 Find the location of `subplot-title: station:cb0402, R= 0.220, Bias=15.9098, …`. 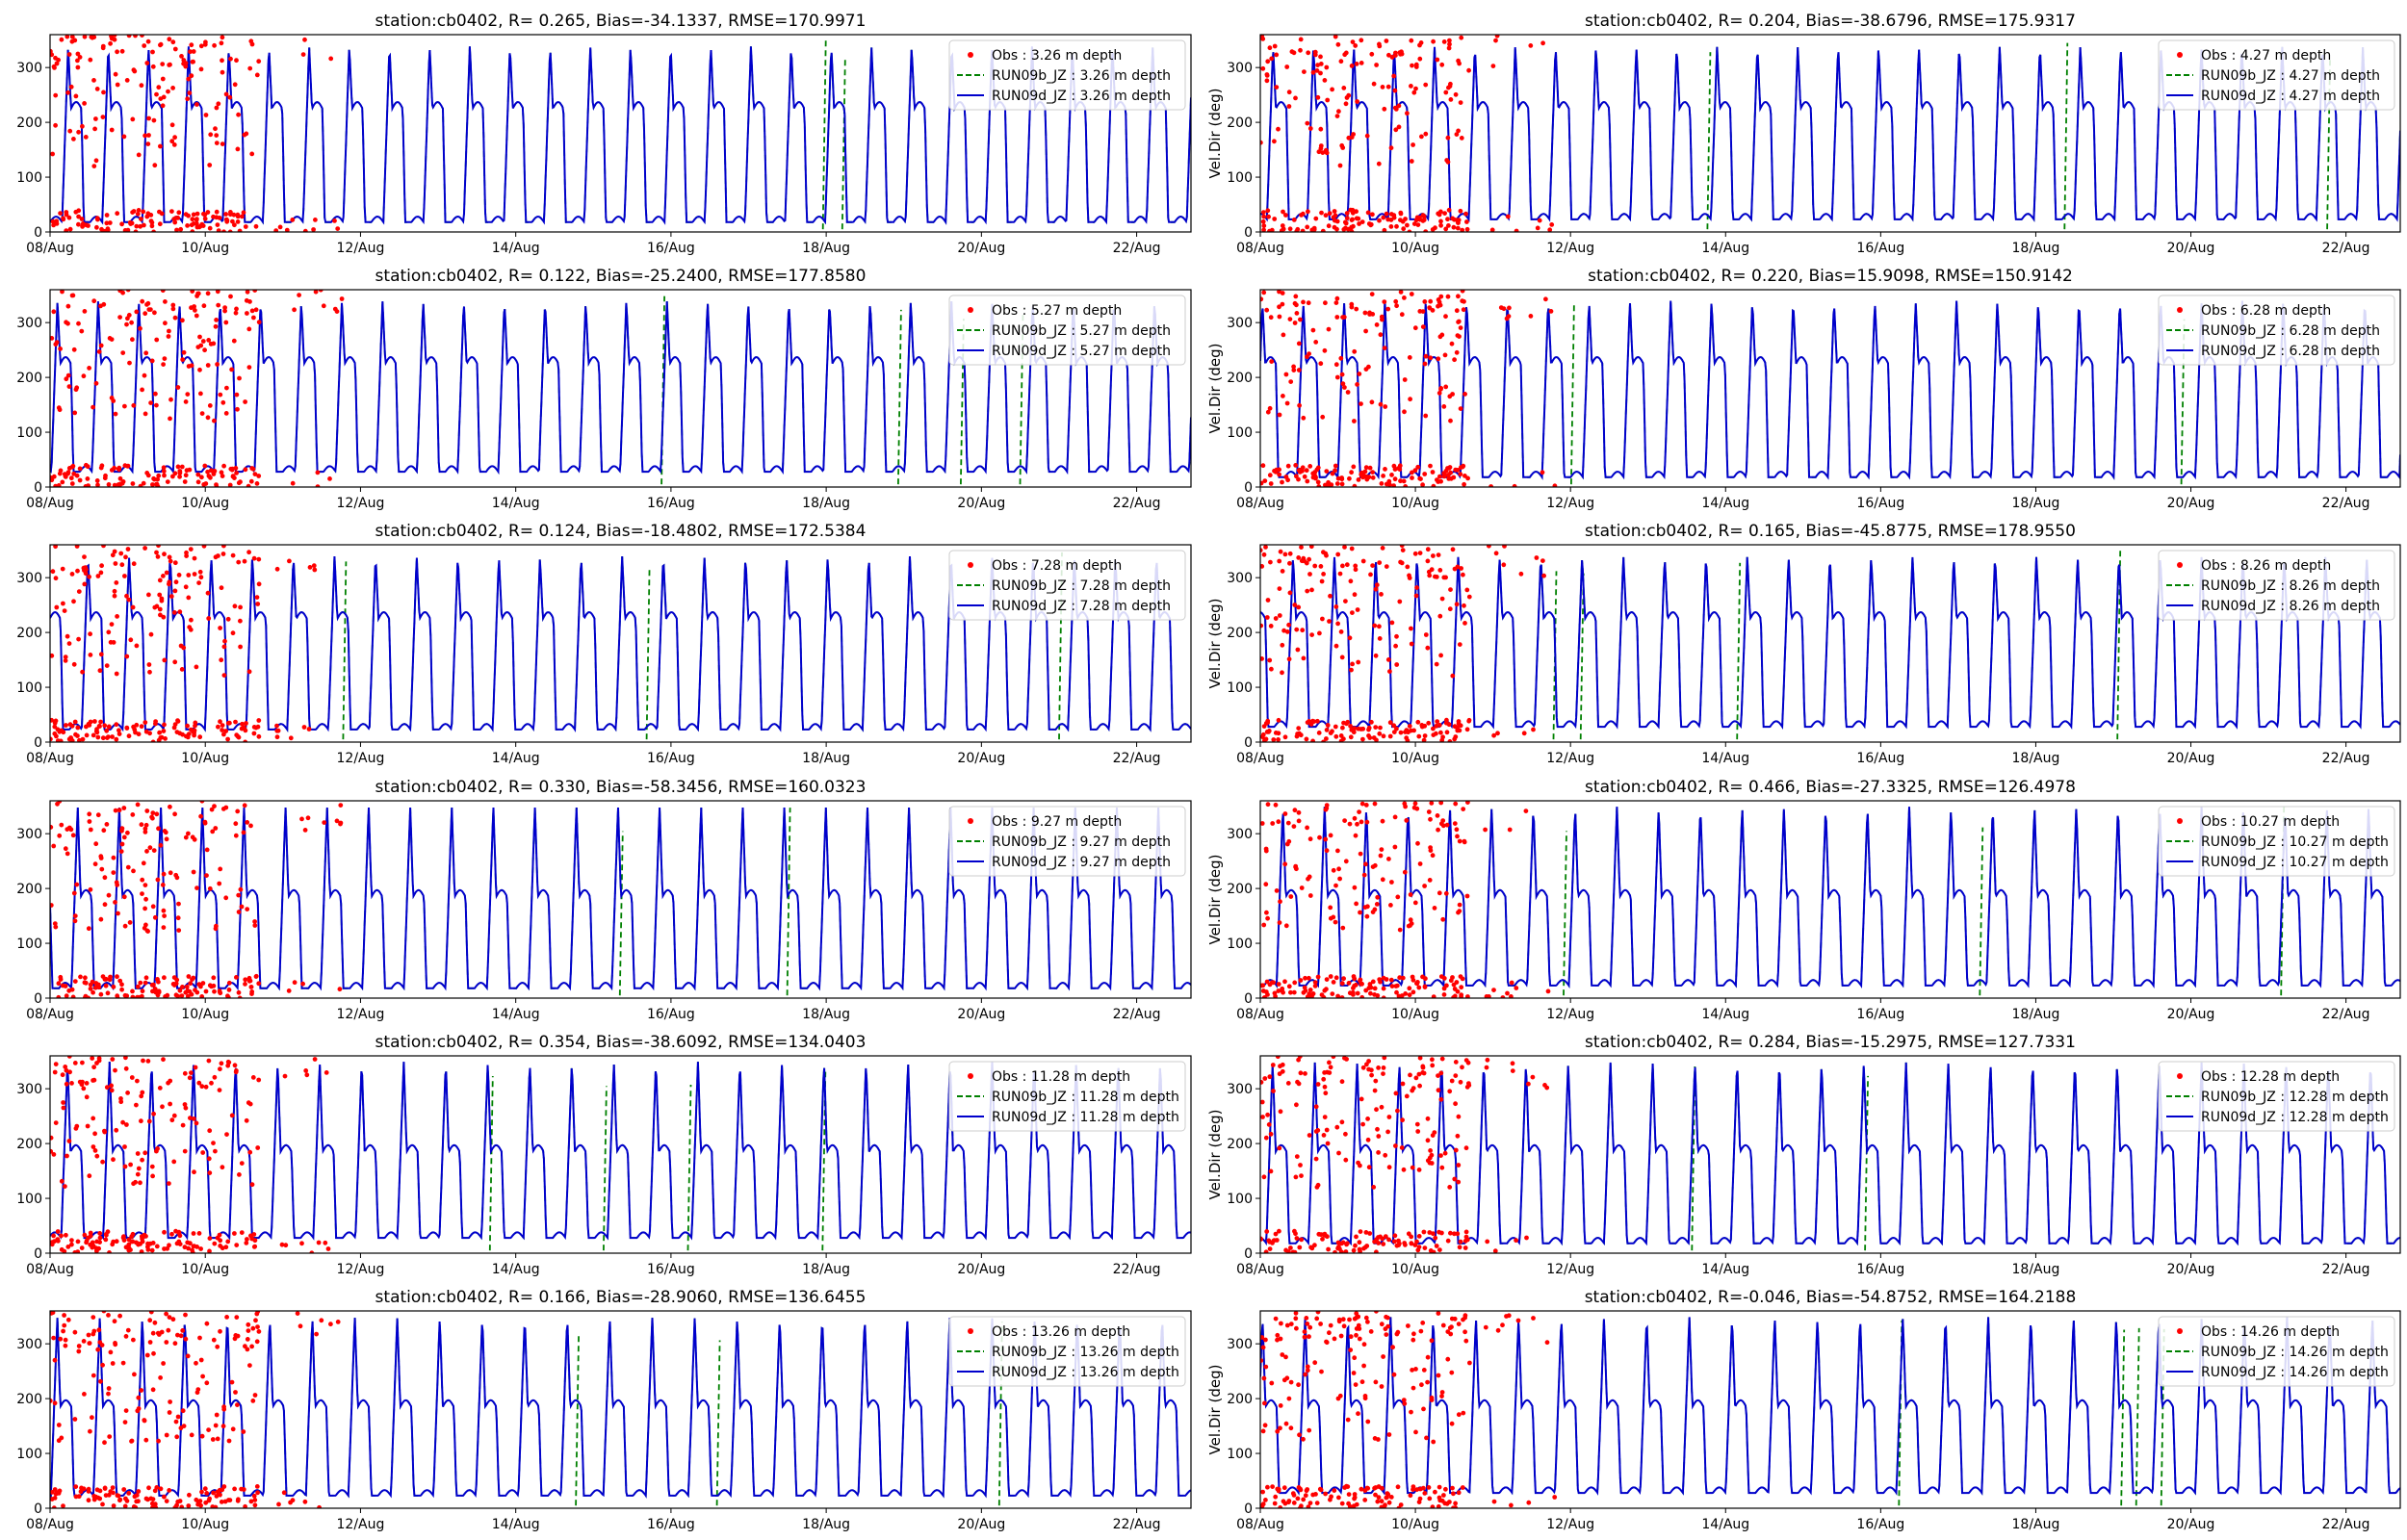

subplot-title: station:cb0402, R= 0.220, Bias=15.9098, … is located at coordinates (1830, 276).